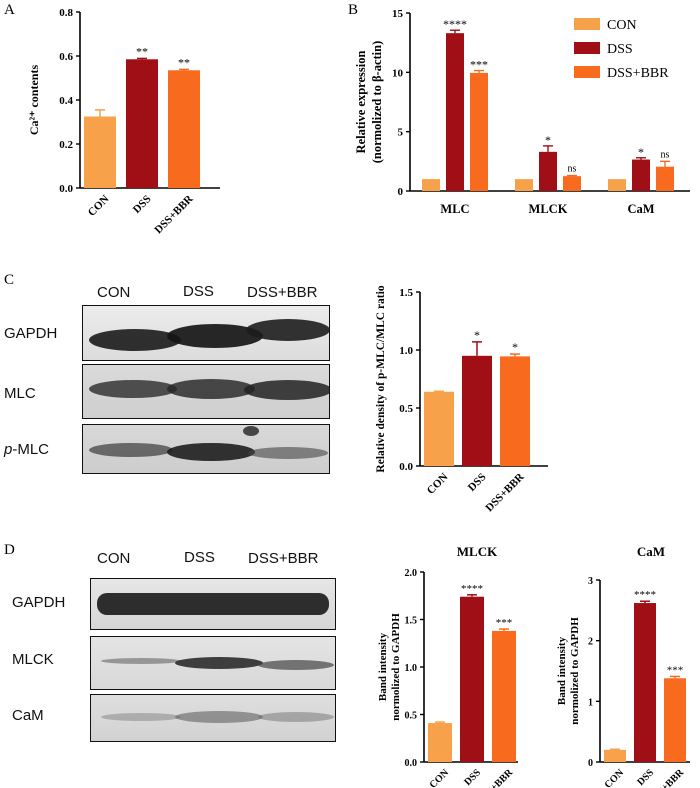  Describe the element at coordinates (8, 449) in the screenshot. I see `blot-c-row-pmlc-italic: p` at that location.